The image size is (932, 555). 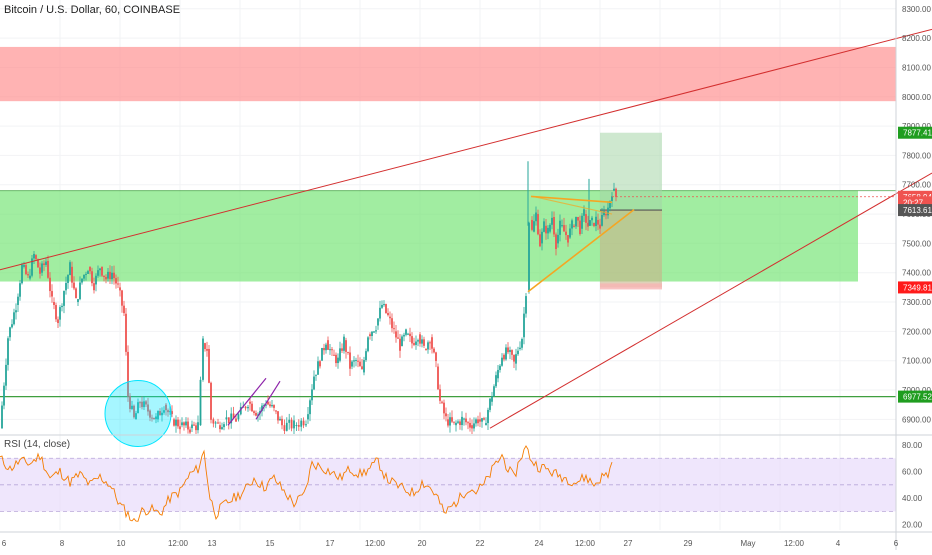 What do you see at coordinates (631, 171) in the screenshot?
I see `target-box` at bounding box center [631, 171].